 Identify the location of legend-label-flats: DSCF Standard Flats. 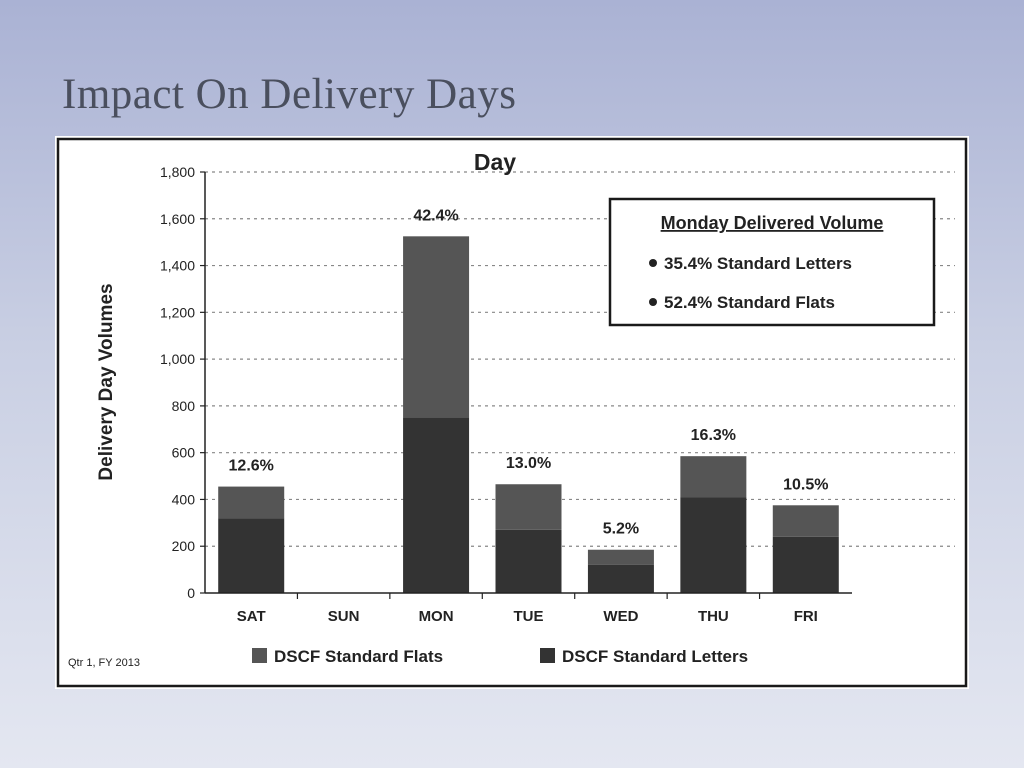
(358, 656).